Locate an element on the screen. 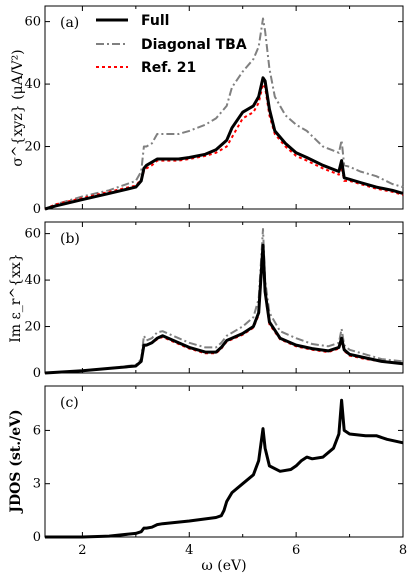  panel-c-ytick-label-1: 3 is located at coordinates (37, 484).